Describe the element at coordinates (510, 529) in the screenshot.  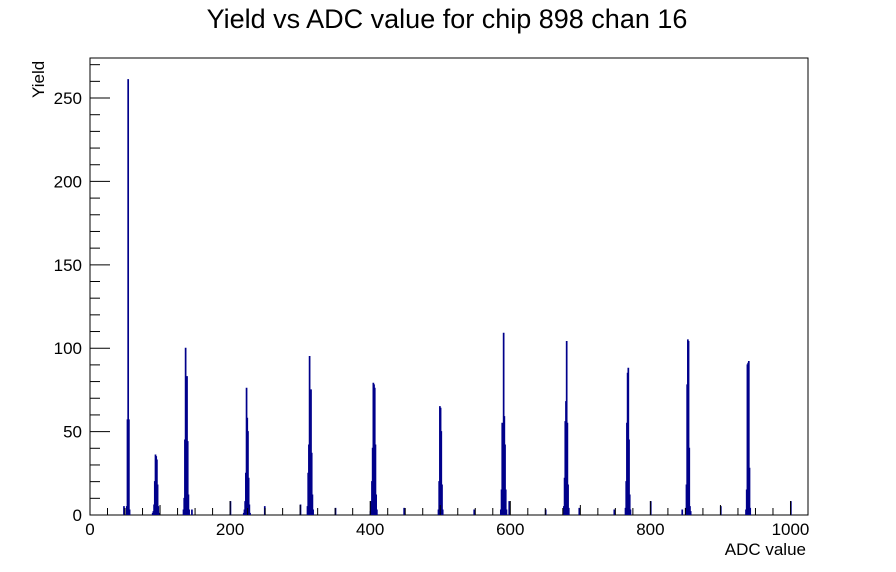
I see `x-tick-label: 600` at that location.